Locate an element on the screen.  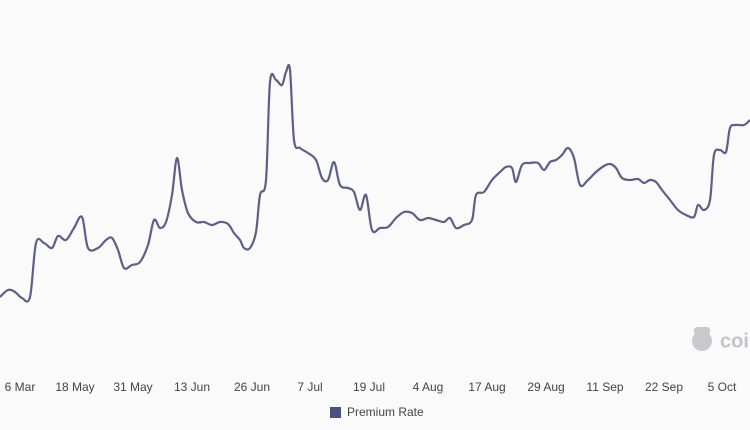
x-tick-label: 17 Aug is located at coordinates (486, 387).